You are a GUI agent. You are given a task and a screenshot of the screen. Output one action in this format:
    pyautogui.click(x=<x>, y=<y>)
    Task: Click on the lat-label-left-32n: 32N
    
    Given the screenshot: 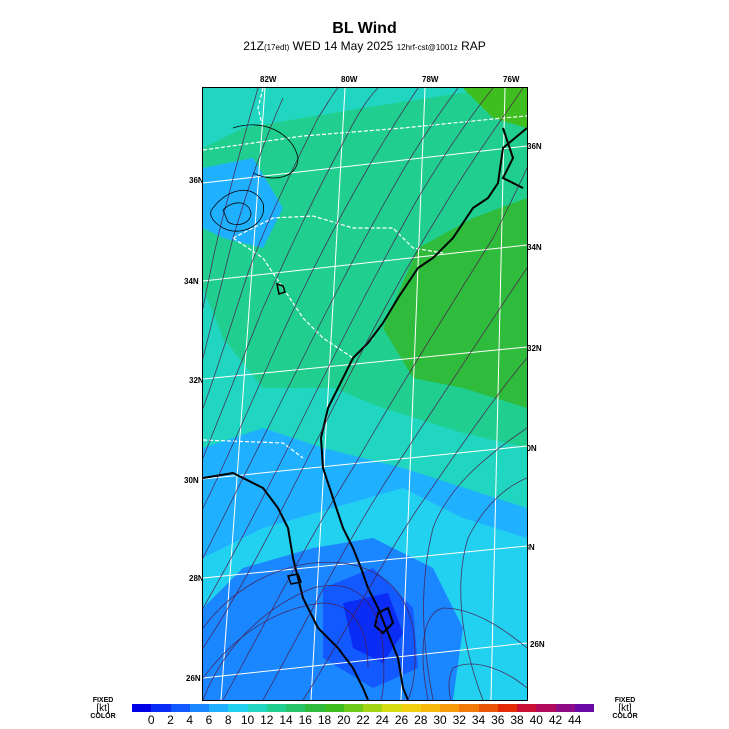 What is the action you would take?
    pyautogui.click(x=196, y=380)
    